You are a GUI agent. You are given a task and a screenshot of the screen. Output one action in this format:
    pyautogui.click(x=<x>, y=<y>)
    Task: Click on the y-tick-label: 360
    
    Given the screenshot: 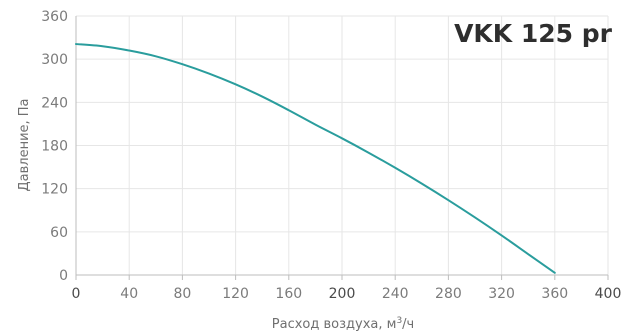 What is the action you would take?
    pyautogui.click(x=54, y=17)
    